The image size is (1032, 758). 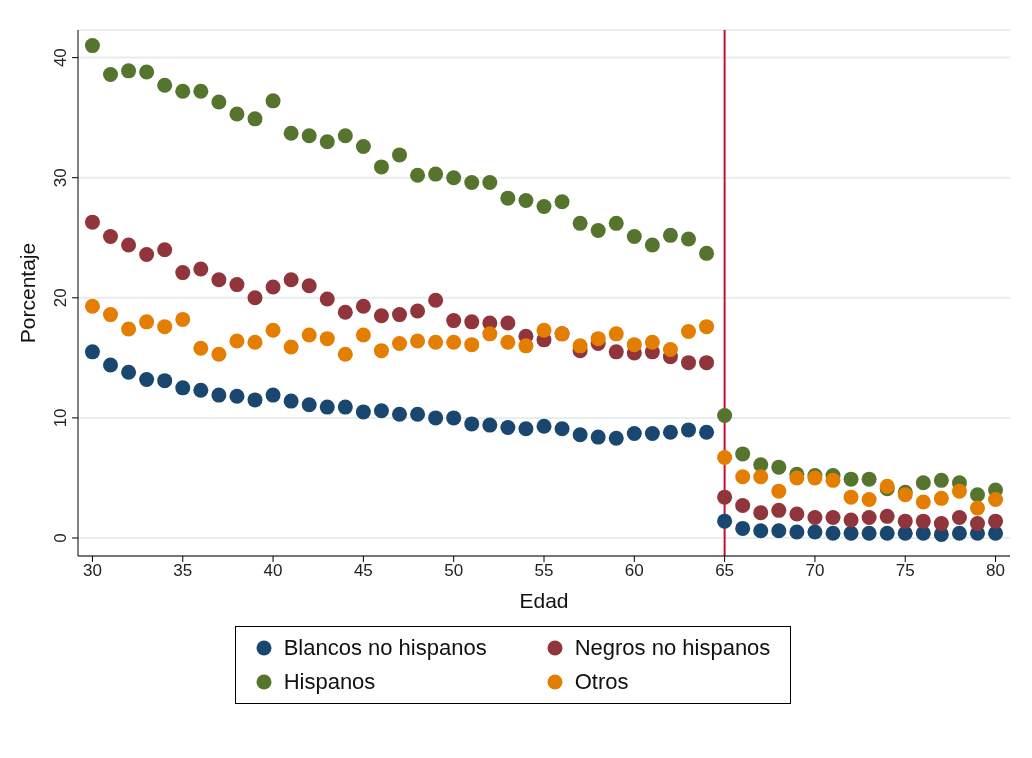 I want to click on x-tick-label: 80, so click(x=996, y=571).